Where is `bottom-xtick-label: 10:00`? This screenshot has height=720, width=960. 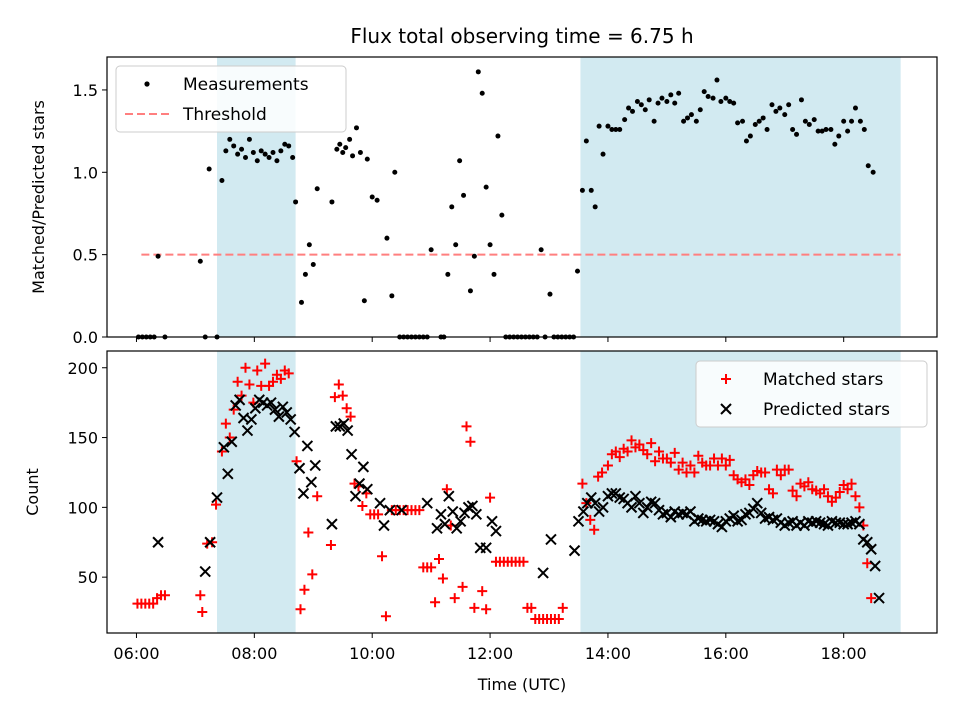
bottom-xtick-label: 10:00 is located at coordinates (372, 653).